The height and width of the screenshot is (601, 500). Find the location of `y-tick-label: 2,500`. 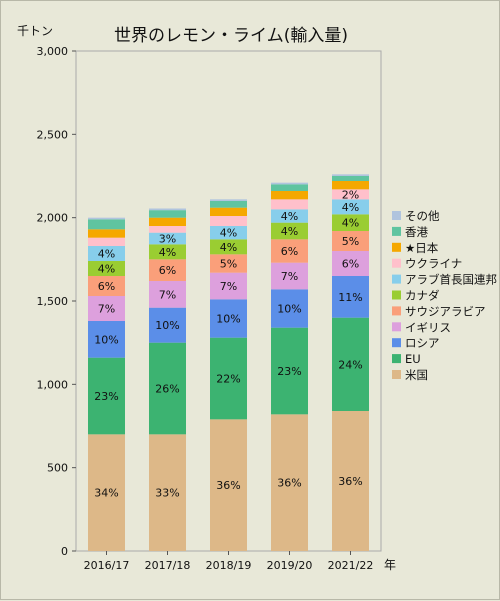

y-tick-label: 2,500 is located at coordinates (53, 134).